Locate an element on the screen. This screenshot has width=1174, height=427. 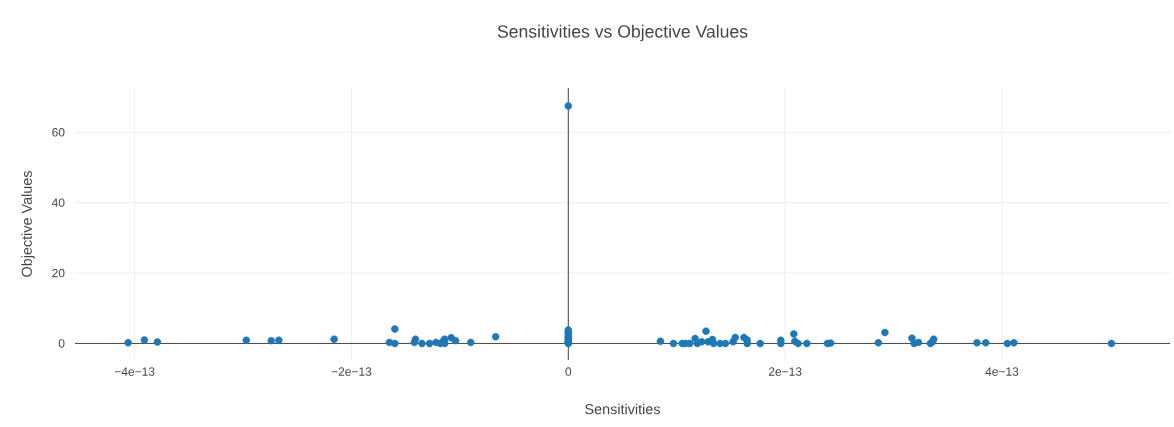
x-axis-title: Sensitivities is located at coordinates (623, 409).